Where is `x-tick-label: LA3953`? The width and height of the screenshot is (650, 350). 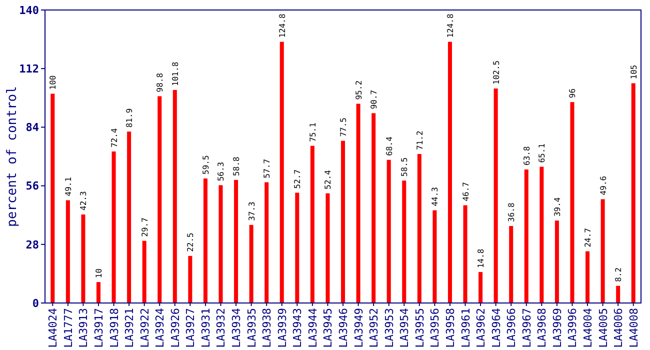 x-tick-label: LA3953 is located at coordinates (389, 328).